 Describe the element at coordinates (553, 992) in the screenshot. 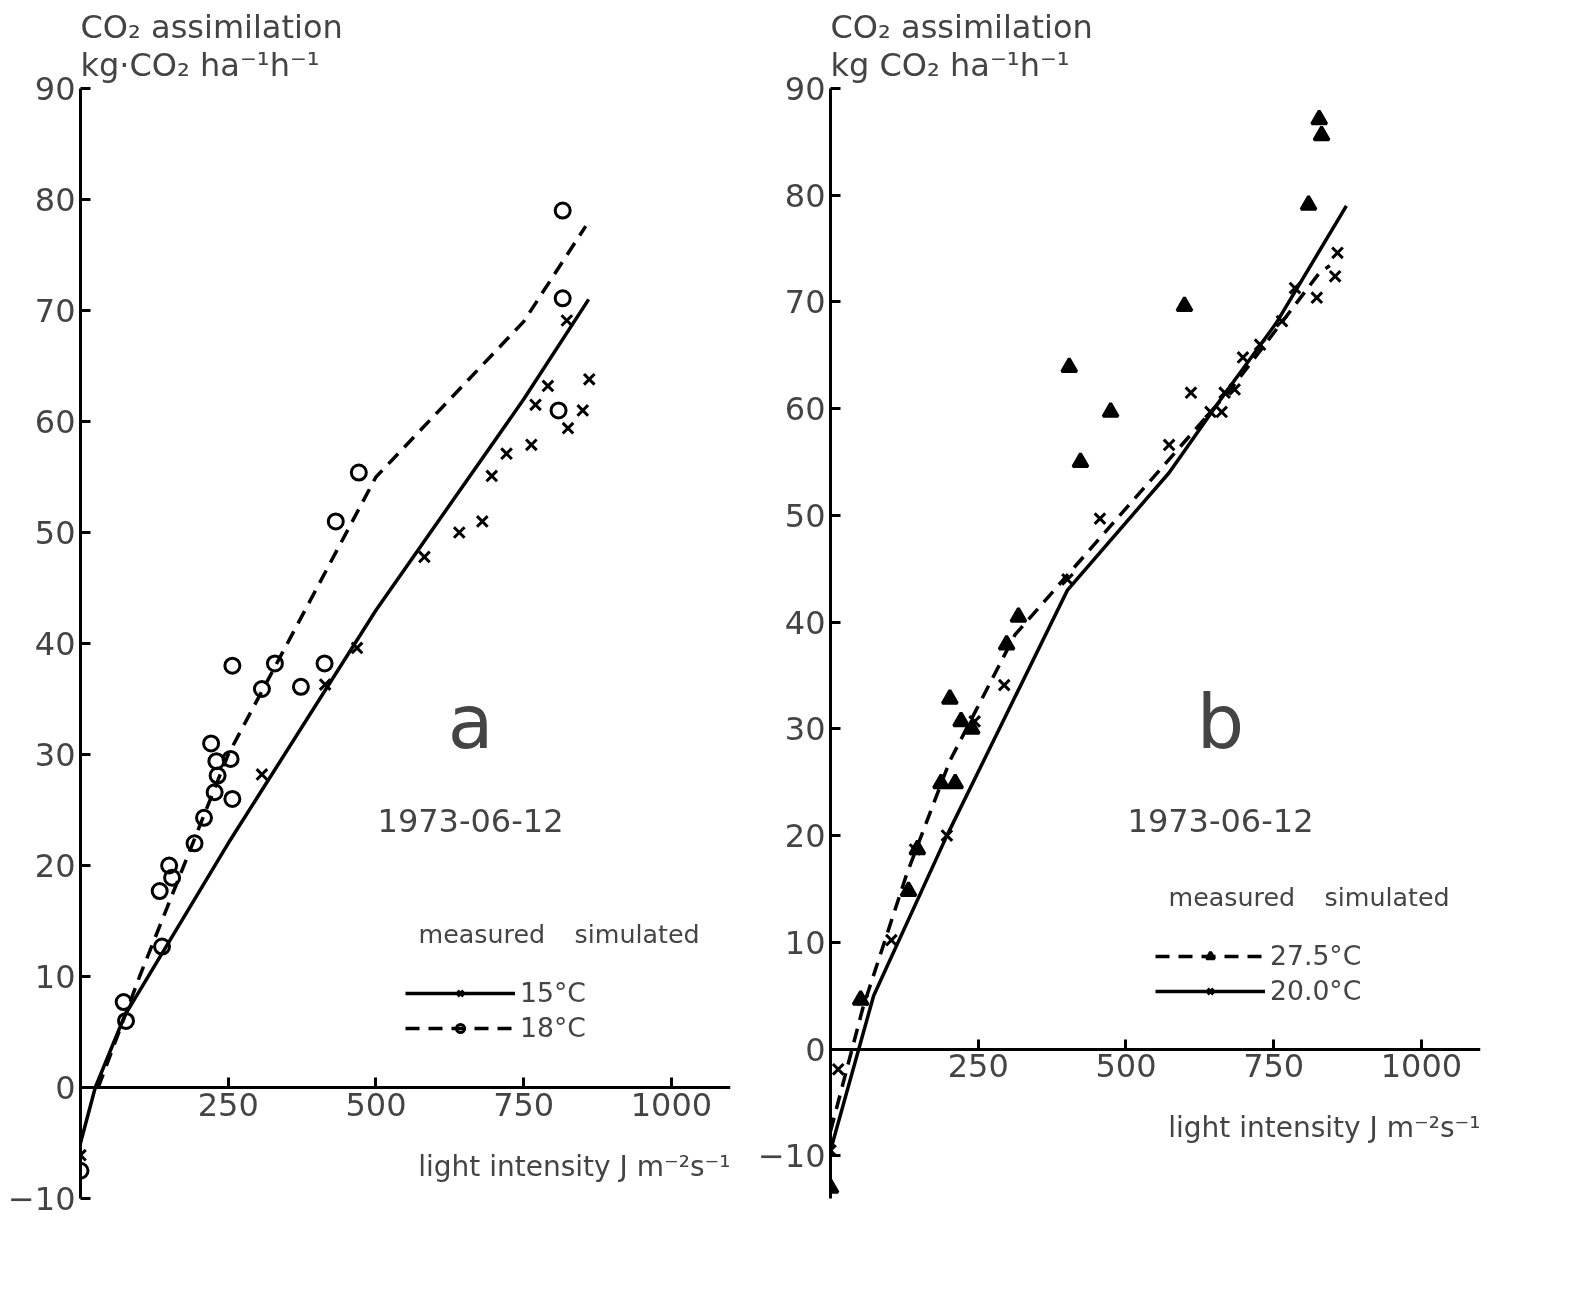

I see `legend-label: 15°C` at that location.